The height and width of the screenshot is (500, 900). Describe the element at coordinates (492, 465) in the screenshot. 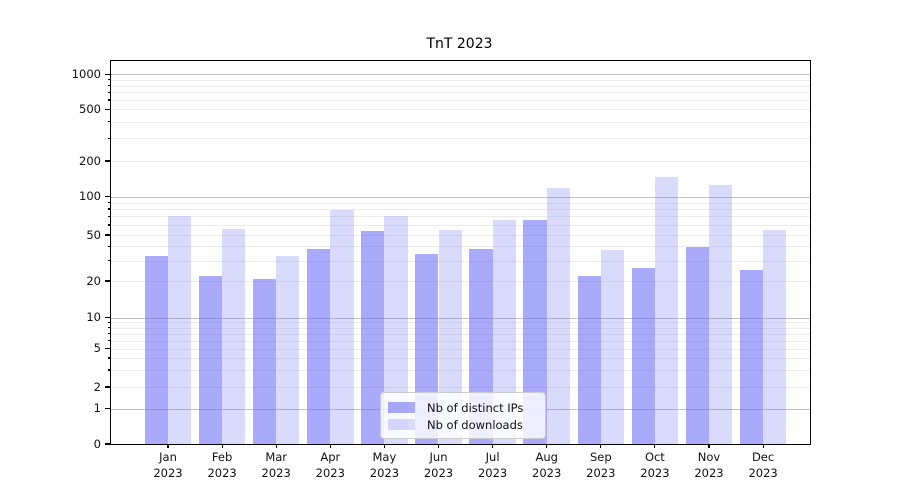

I see `x-tick-label: Jul 2023` at that location.